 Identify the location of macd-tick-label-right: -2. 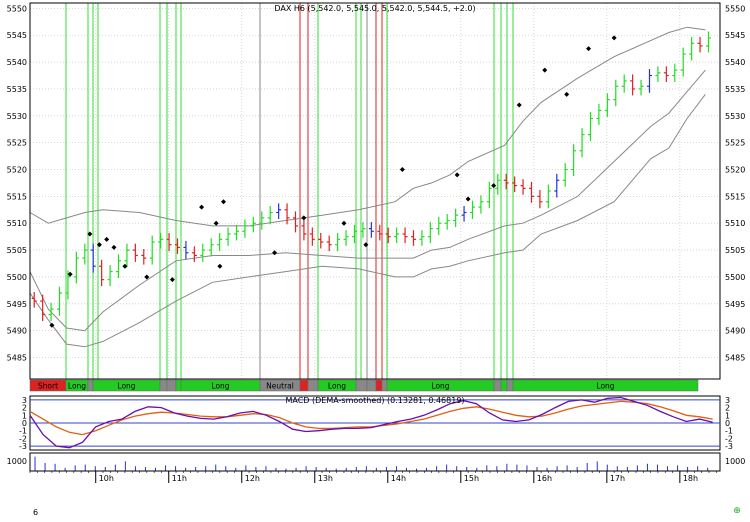
(729, 438).